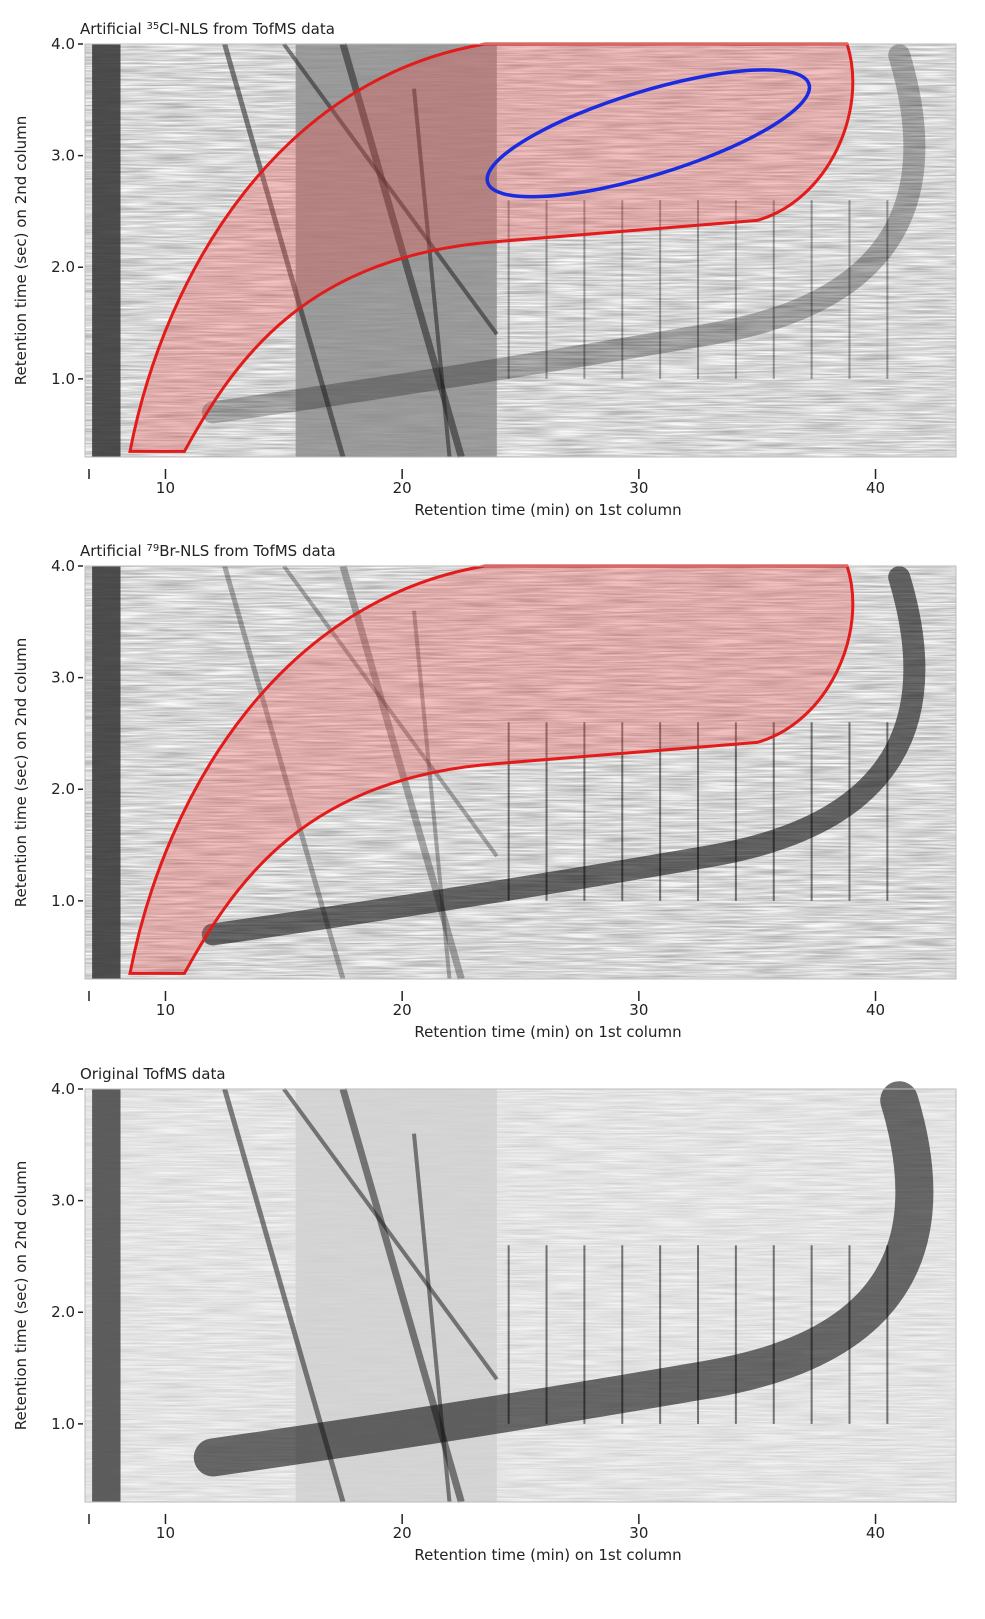  I want to click on chart-title: Artificial 35Cl-NLS from TofMS data, so click(207, 29).